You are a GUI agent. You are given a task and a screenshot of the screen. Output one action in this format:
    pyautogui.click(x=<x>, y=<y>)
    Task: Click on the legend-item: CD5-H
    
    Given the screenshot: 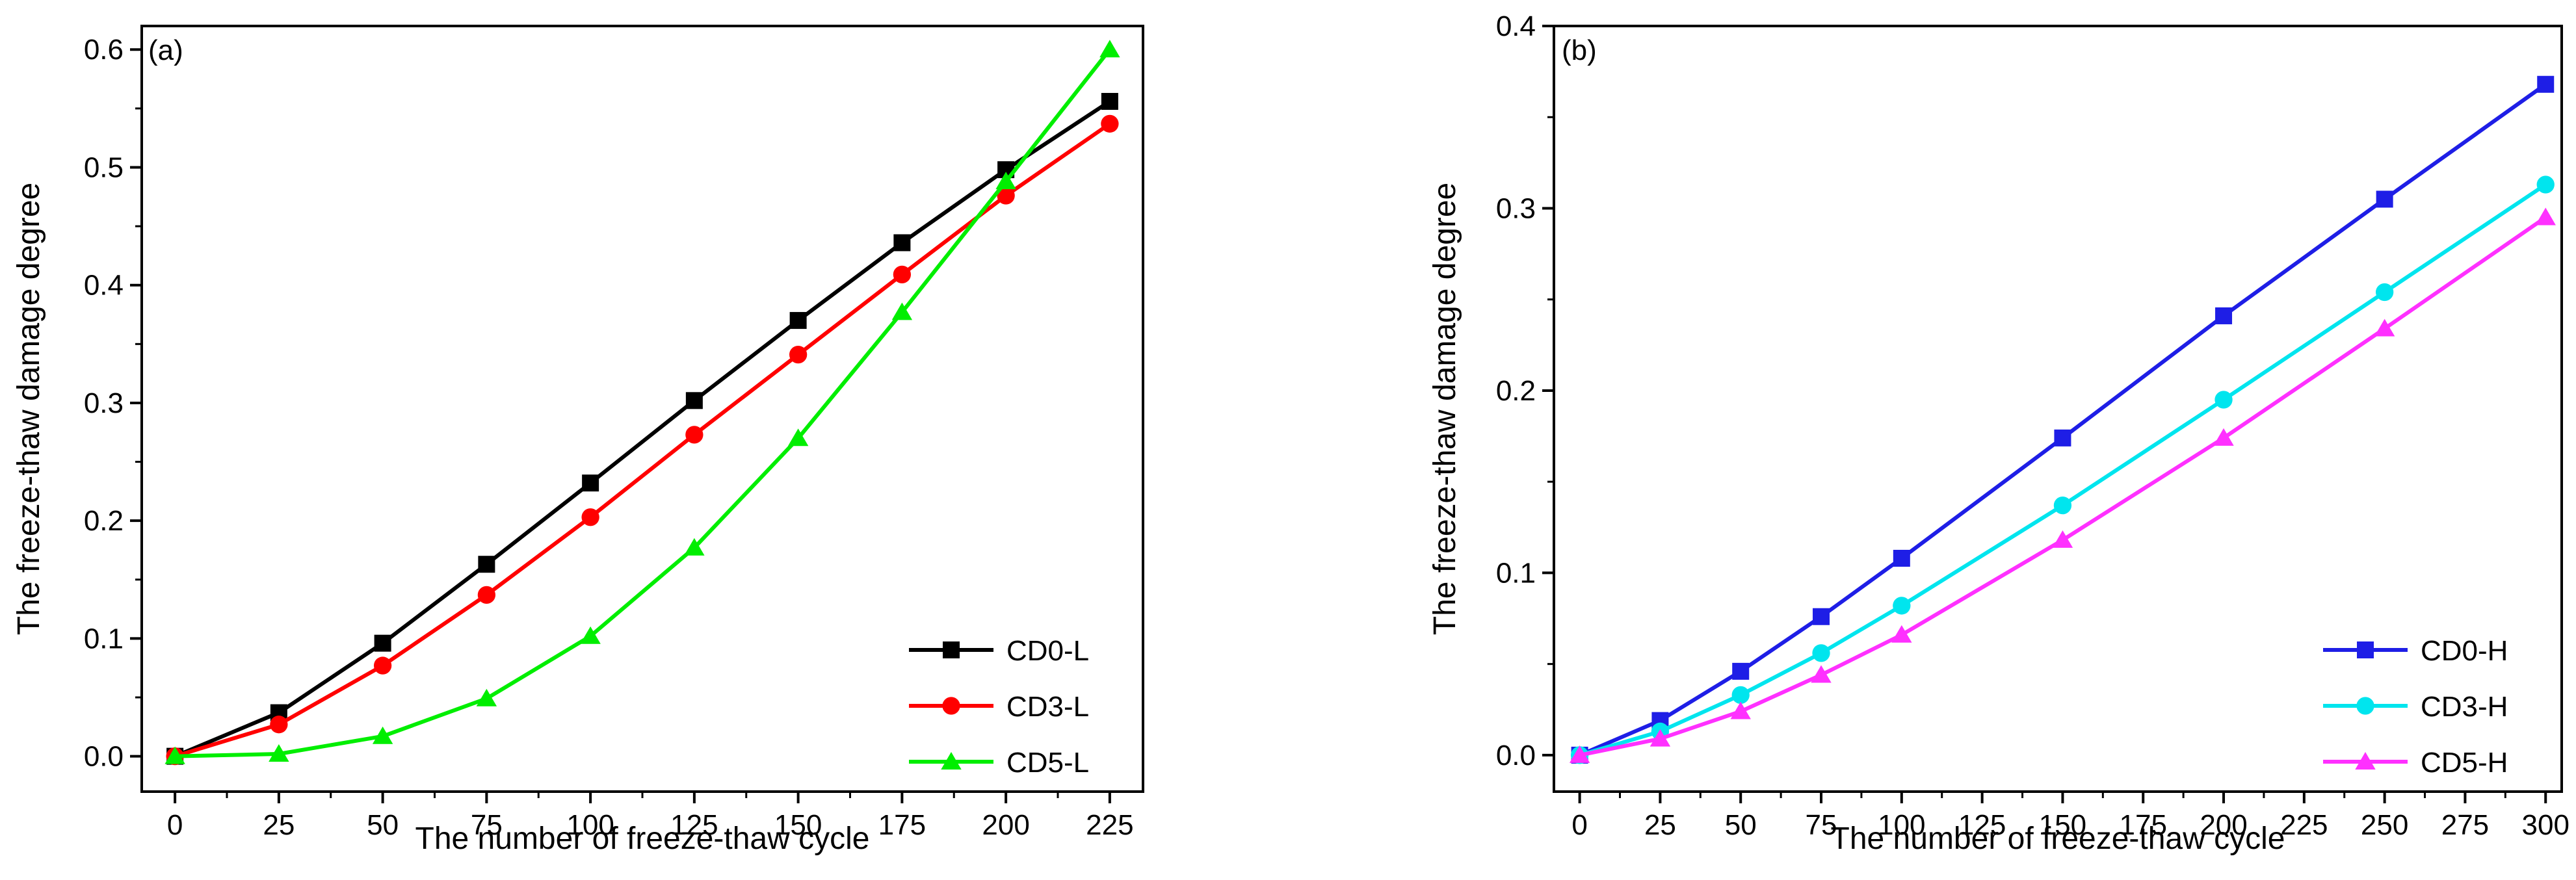 What is the action you would take?
    pyautogui.click(x=2415, y=763)
    